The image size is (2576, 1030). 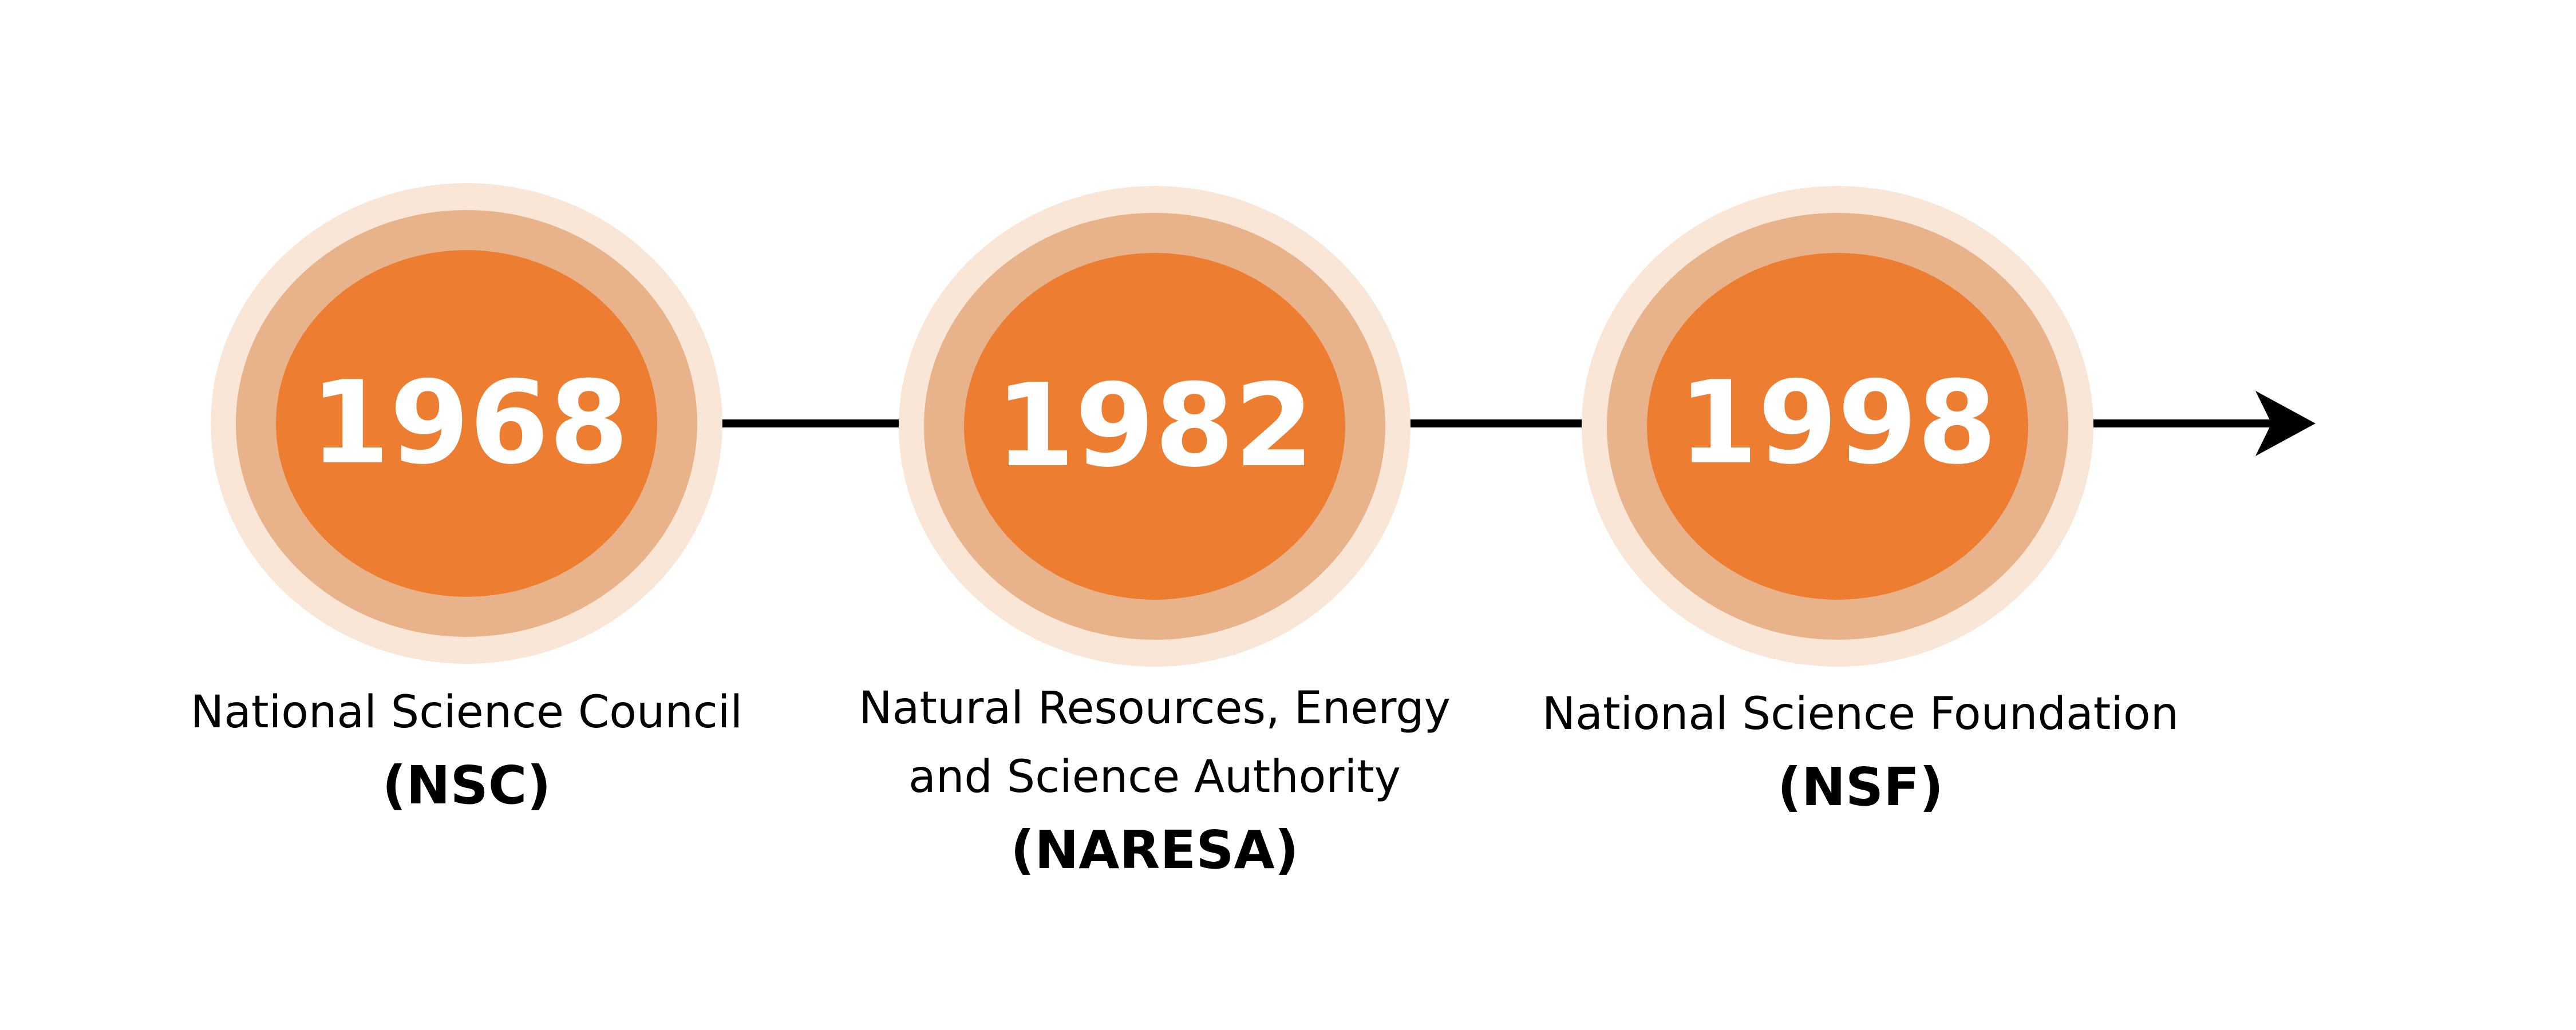 I want to click on milestone-abbreviation: (NARESA), so click(x=1154, y=850).